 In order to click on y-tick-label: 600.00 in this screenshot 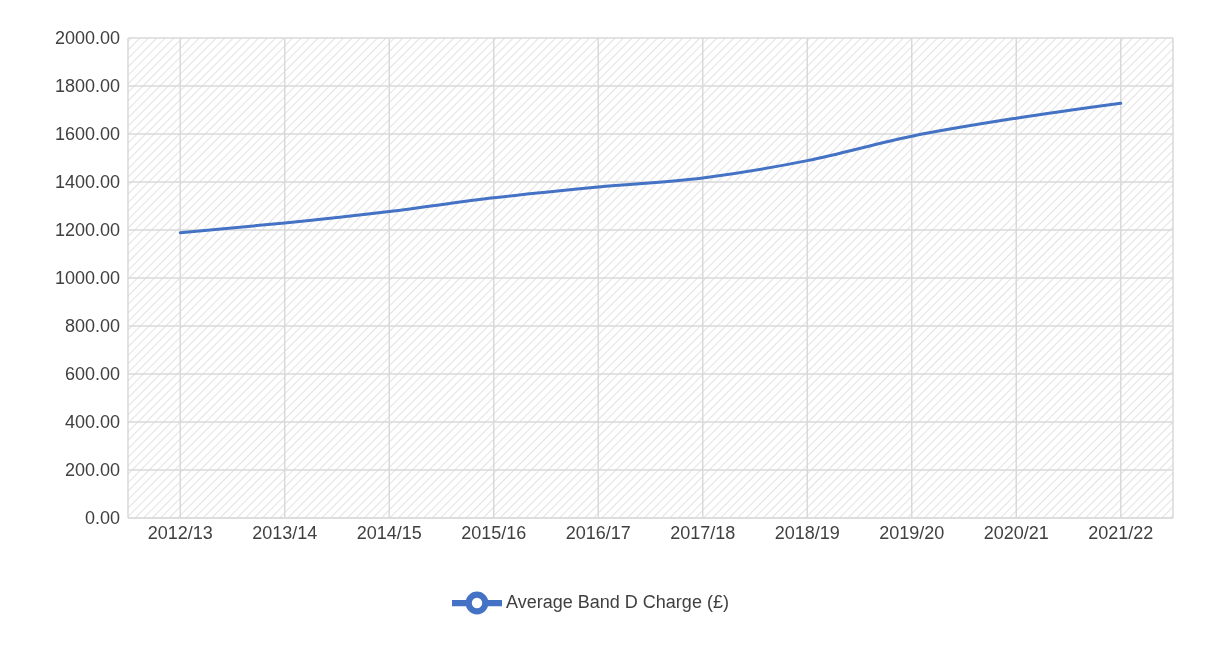, I will do `click(92, 374)`.